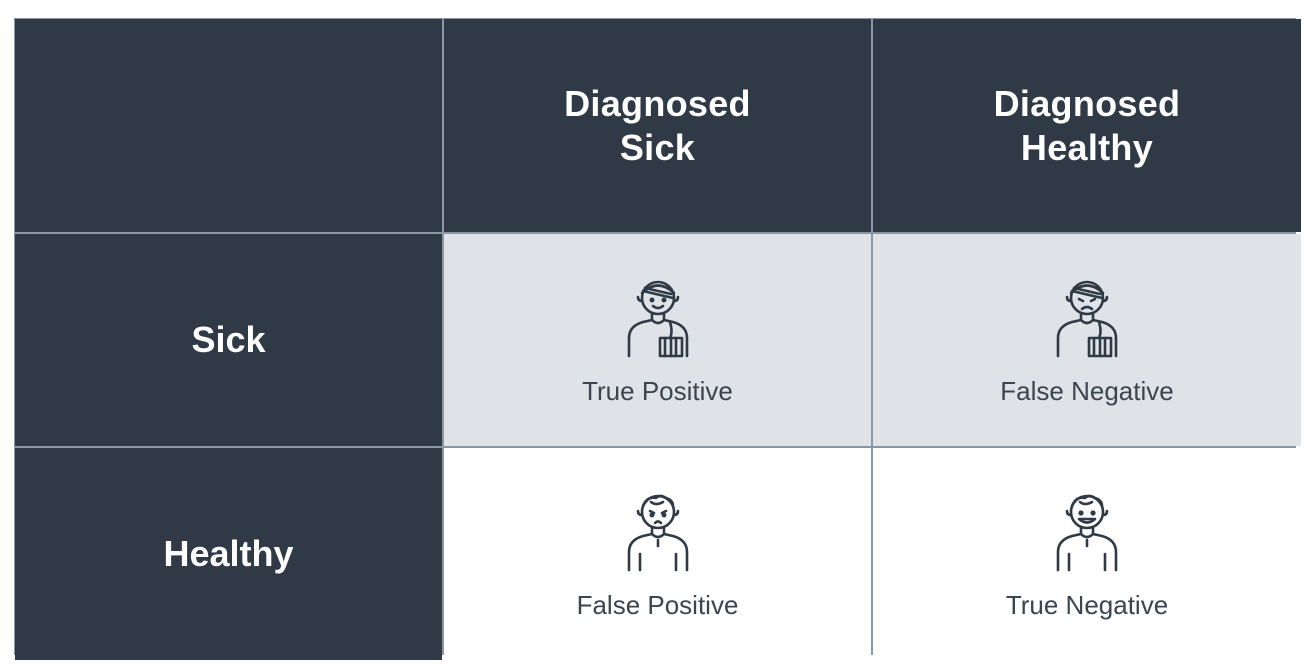 The height and width of the screenshot is (670, 1311). I want to click on cell-true-negative: True Negative, so click(1087, 554).